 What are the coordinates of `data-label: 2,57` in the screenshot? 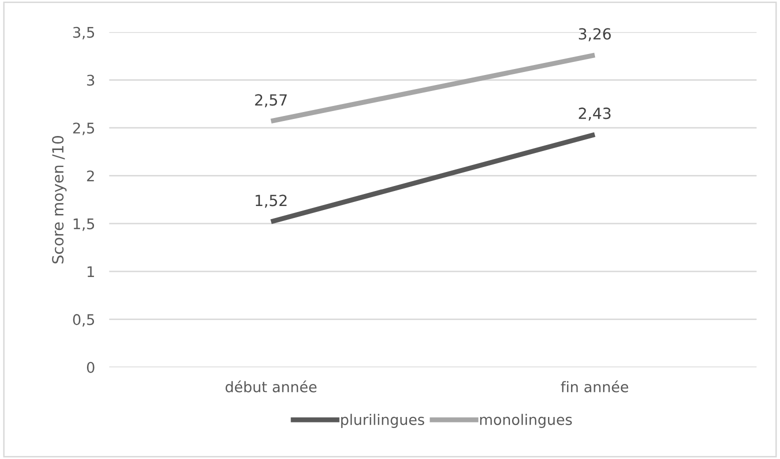 It's located at (271, 101).